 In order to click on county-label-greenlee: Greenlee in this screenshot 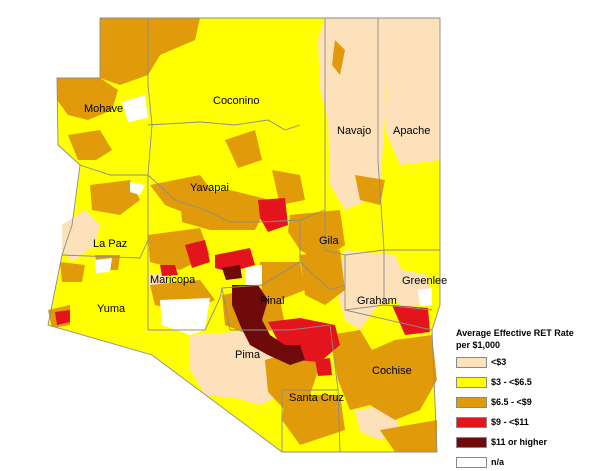, I will do `click(424, 281)`.